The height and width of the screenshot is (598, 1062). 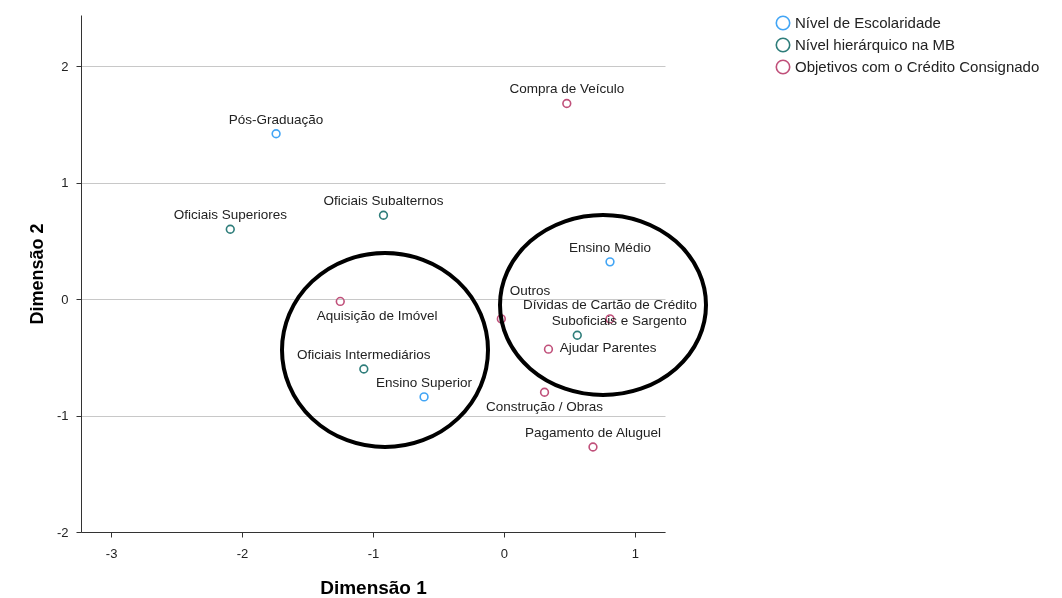 What do you see at coordinates (65, 66) in the screenshot?
I see `y-tick-label: 2` at bounding box center [65, 66].